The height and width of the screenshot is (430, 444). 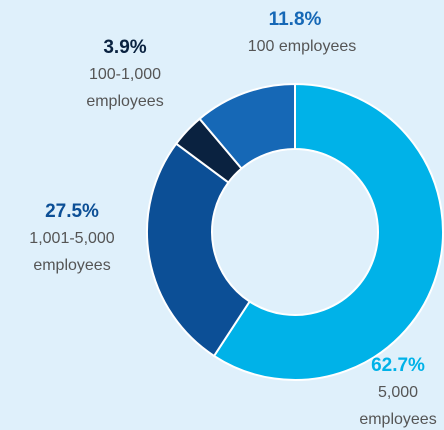 What do you see at coordinates (124, 47) in the screenshot?
I see `value-label: 3.9%` at bounding box center [124, 47].